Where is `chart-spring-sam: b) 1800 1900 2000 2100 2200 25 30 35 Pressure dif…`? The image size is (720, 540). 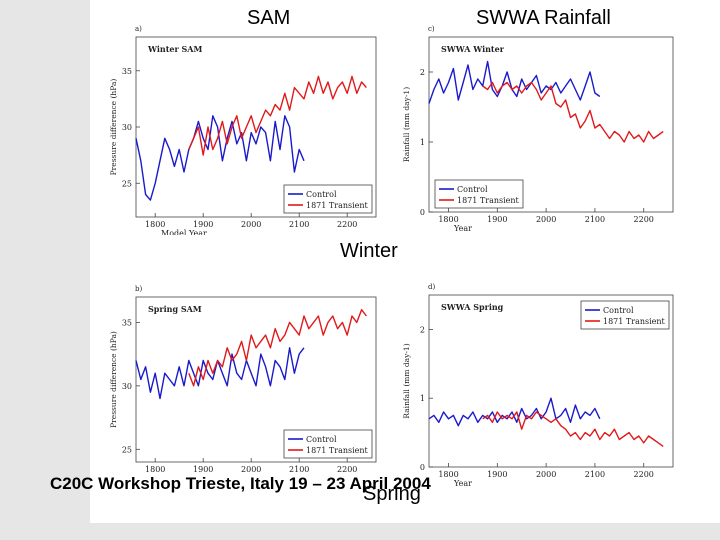 chart-spring-sam: b) 1800 1900 2000 2100 2200 25 30 35 Pressure dif… is located at coordinates (243, 379).